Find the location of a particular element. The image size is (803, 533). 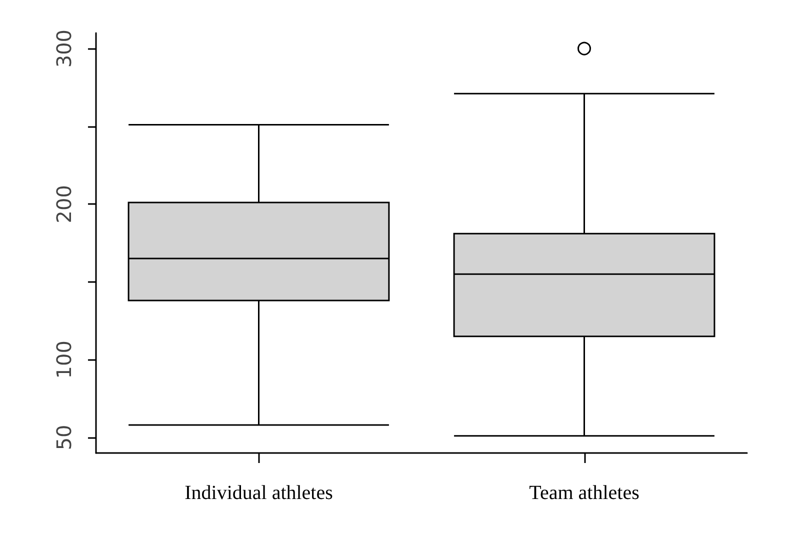

y-tick-label: 300 is located at coordinates (64, 48).